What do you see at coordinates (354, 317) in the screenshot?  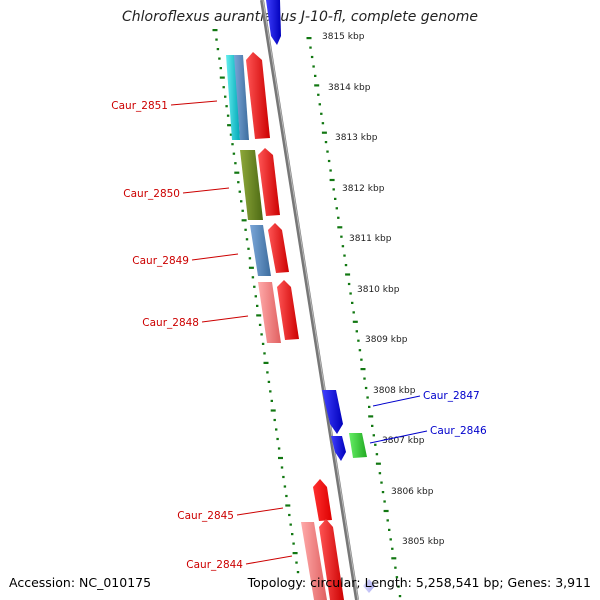 I see `gc-skew-dots-right` at bounding box center [354, 317].